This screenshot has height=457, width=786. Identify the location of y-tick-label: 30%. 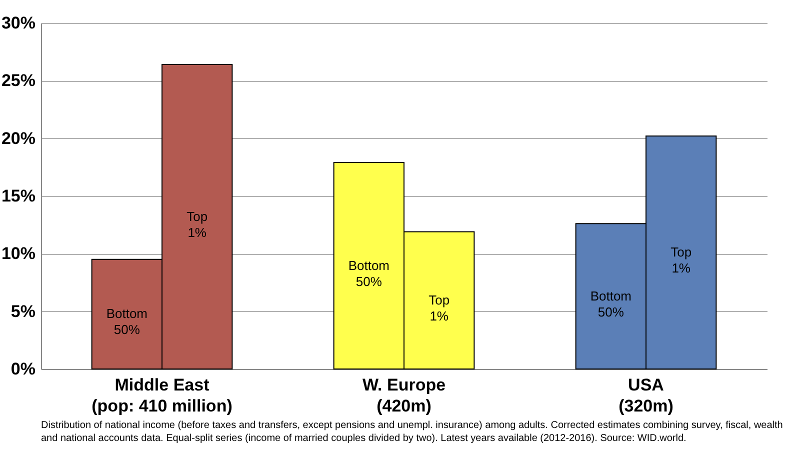
(18, 23).